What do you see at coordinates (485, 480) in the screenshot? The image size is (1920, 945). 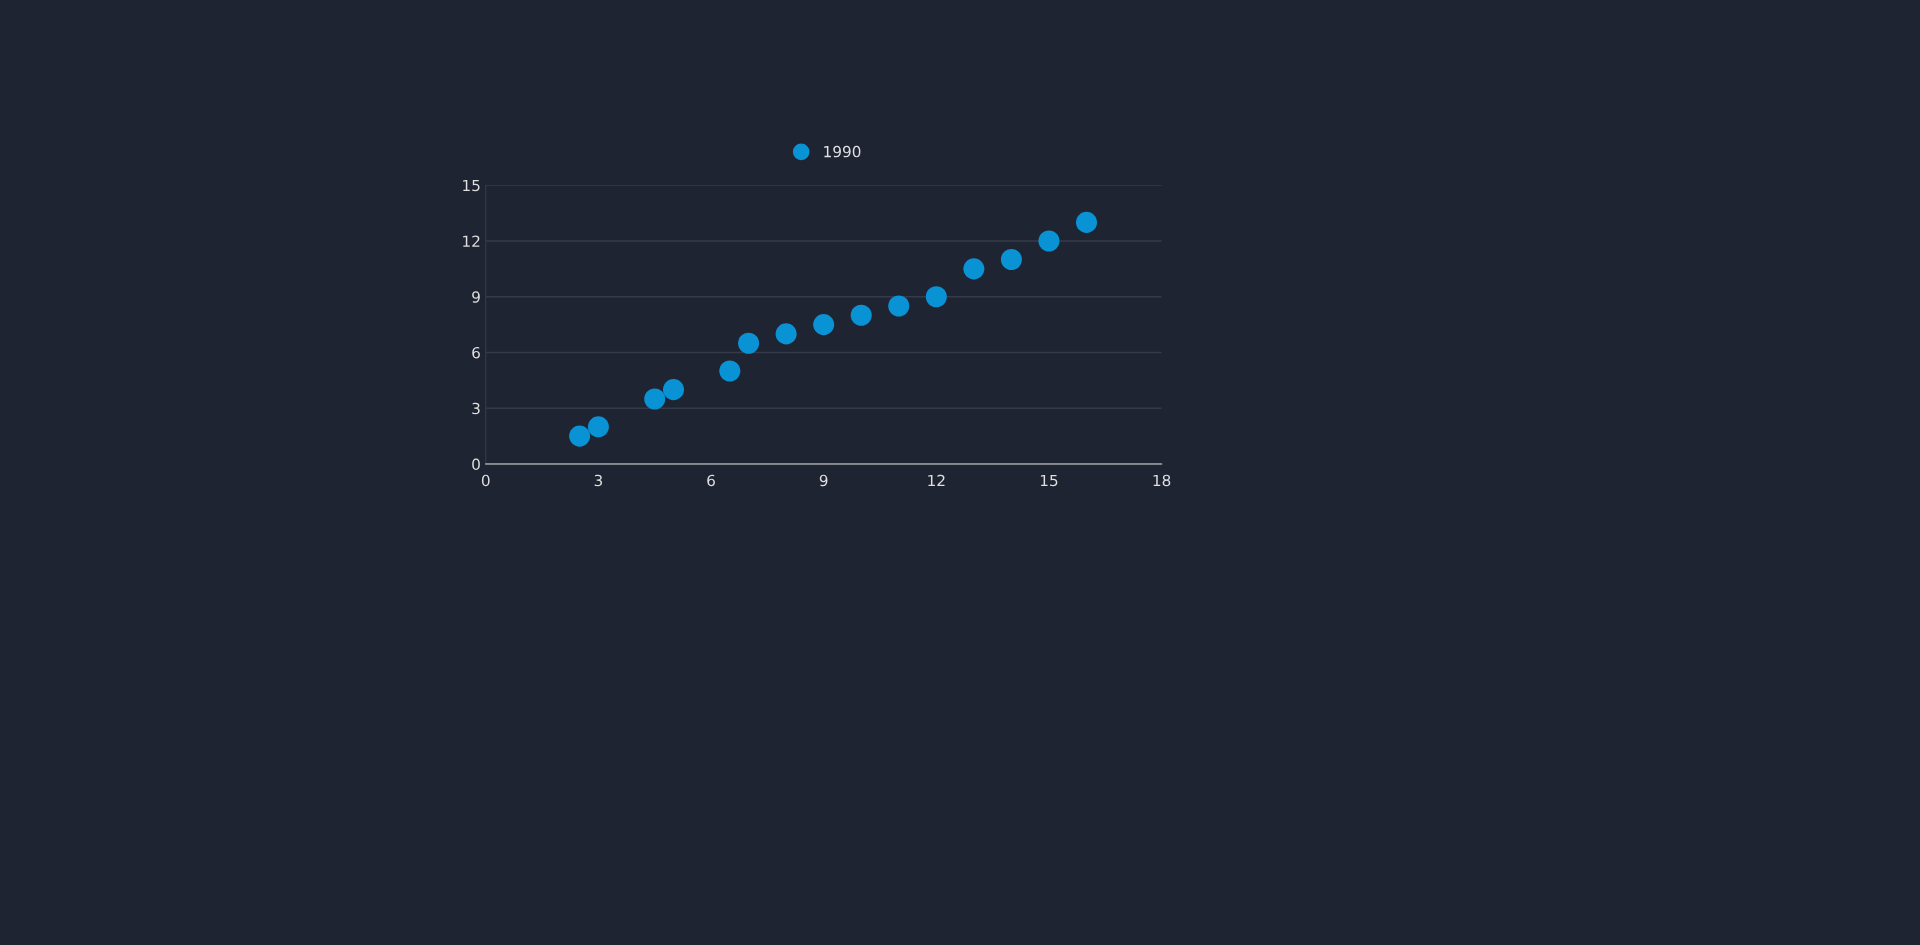 I see `x-tick-label: 0` at bounding box center [485, 480].